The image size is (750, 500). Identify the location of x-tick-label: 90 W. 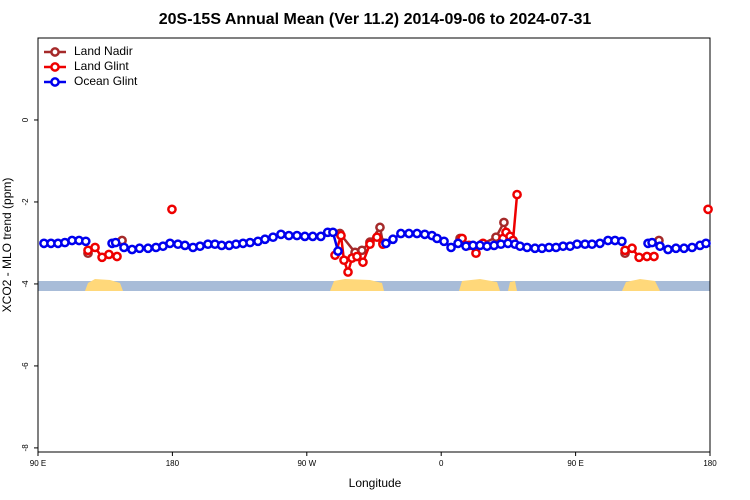
(306, 463).